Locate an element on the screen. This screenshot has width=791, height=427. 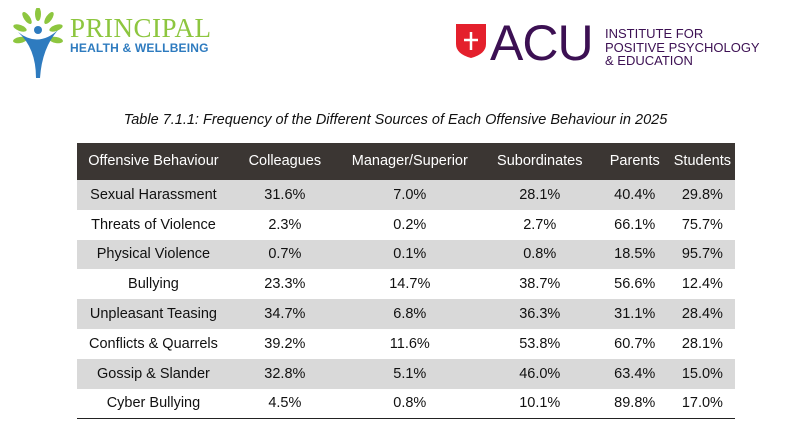
cell-colleagues: 0.7% is located at coordinates (284, 254).